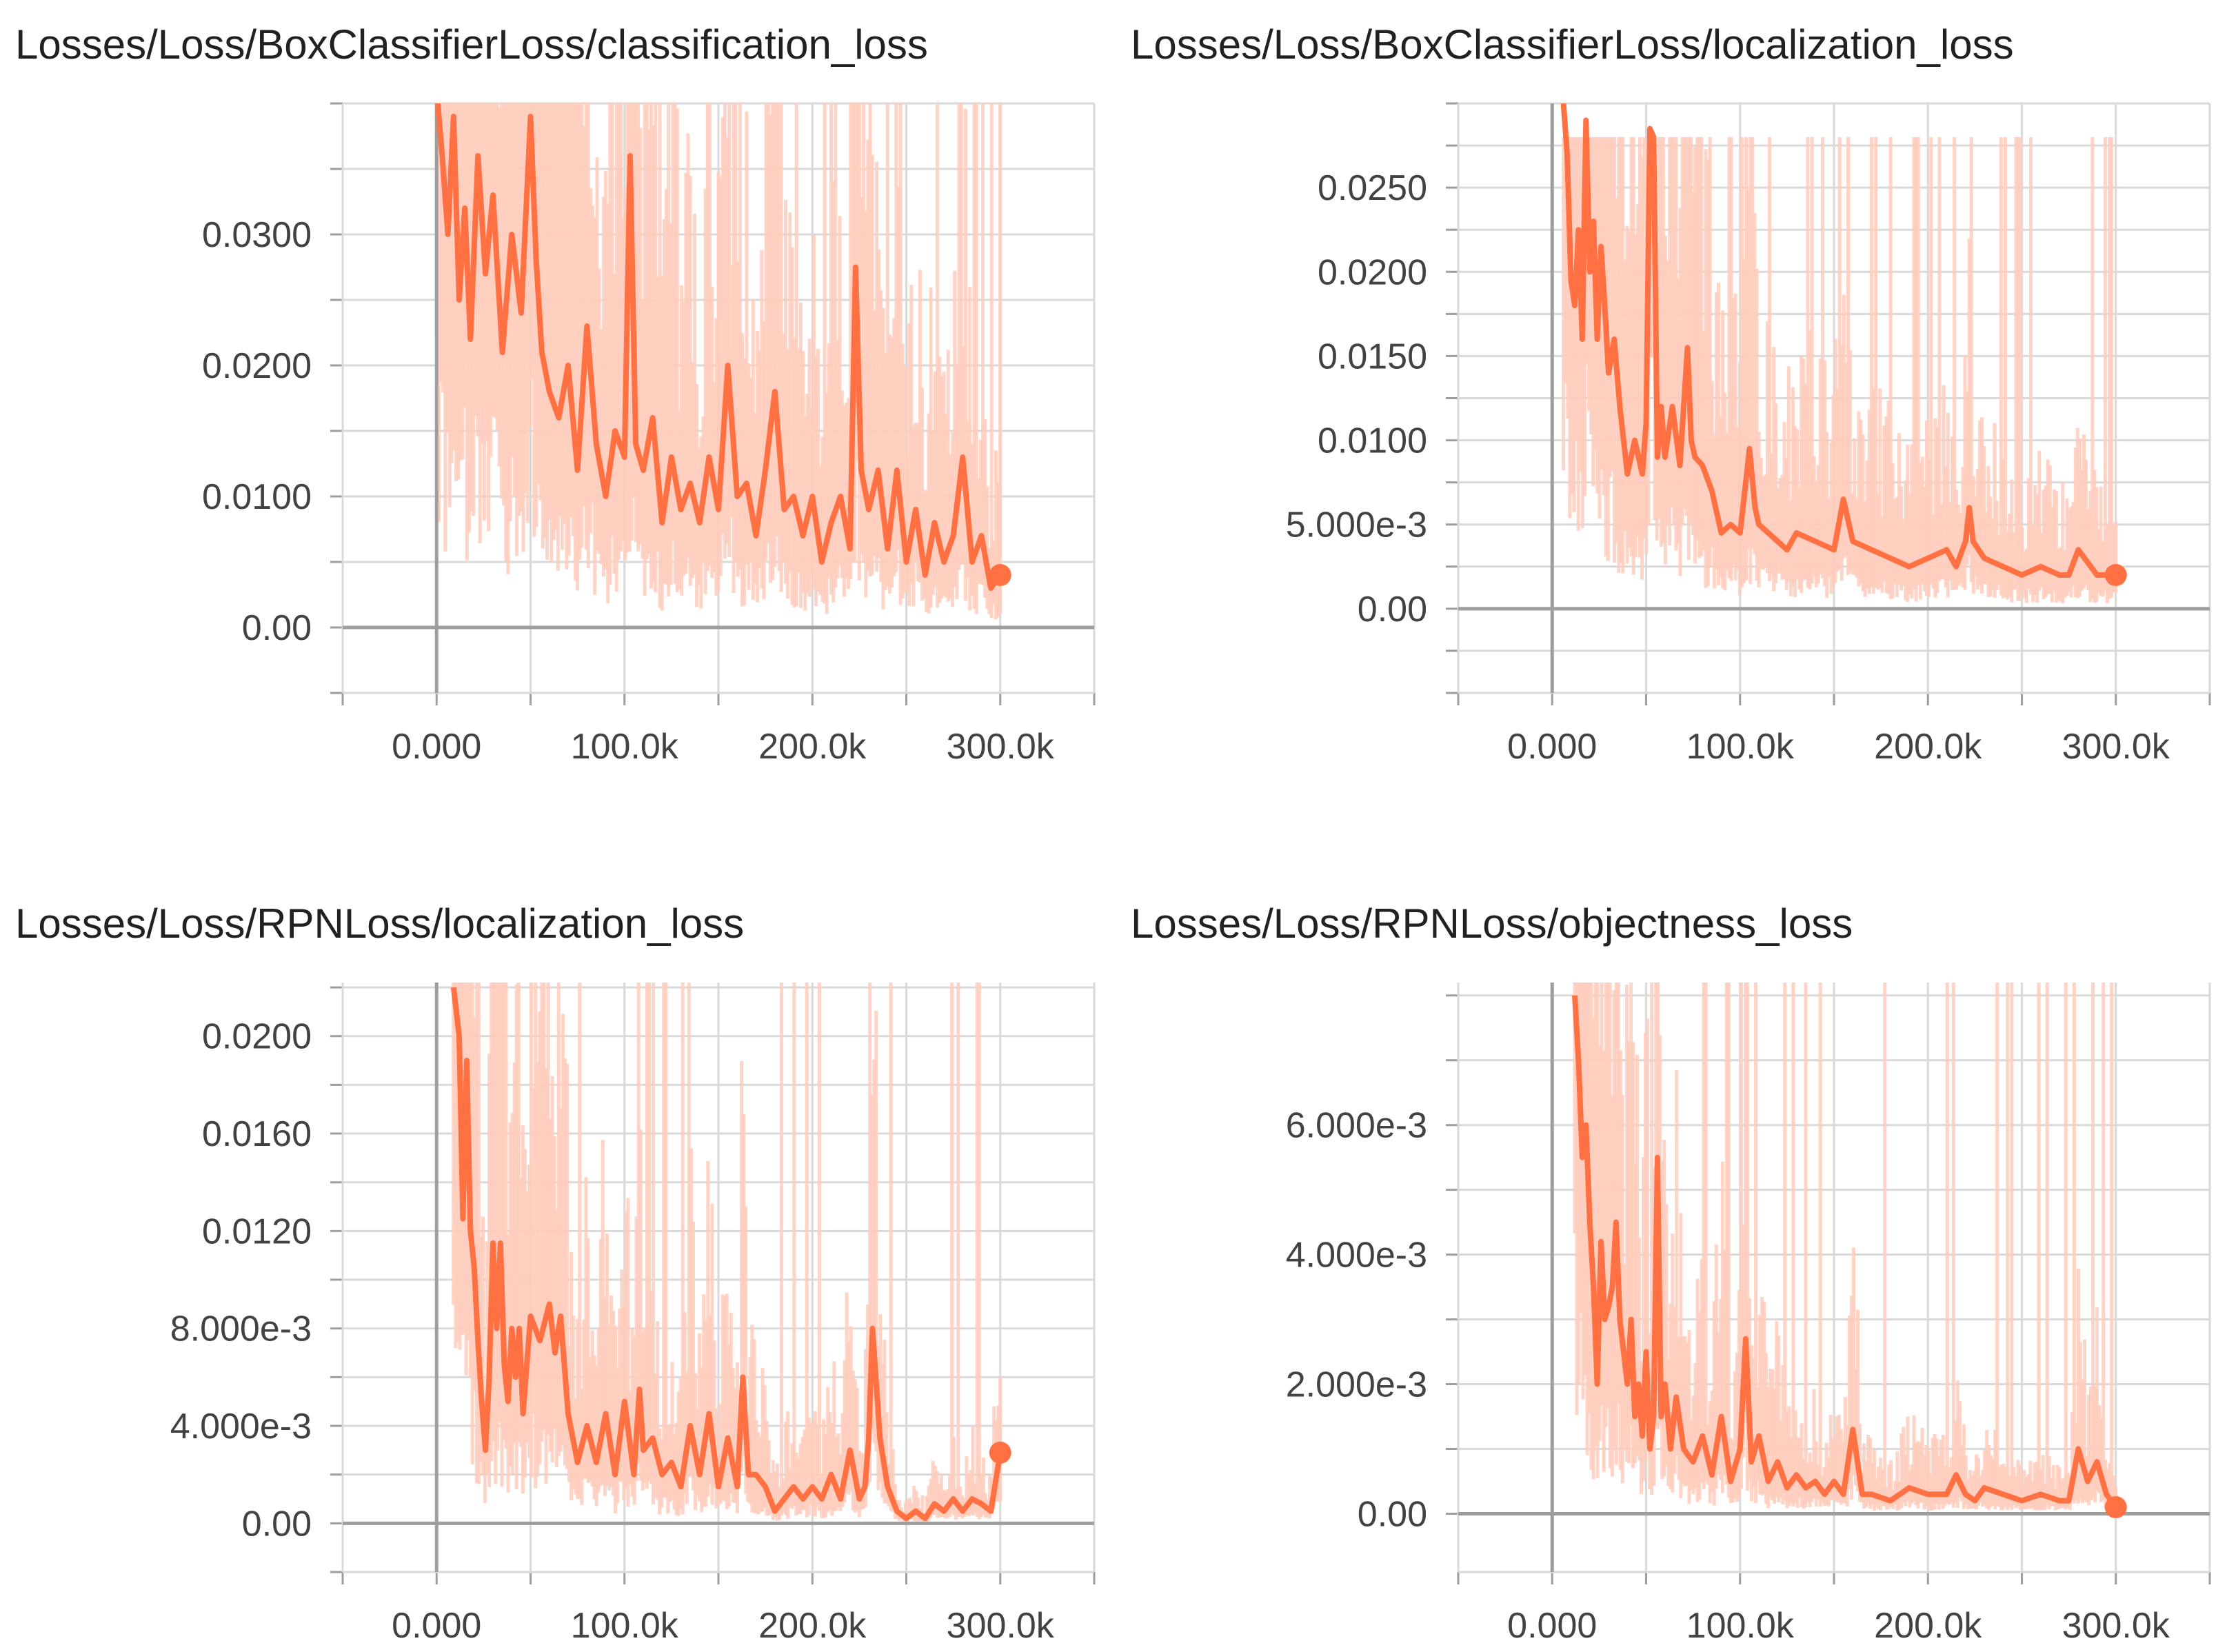 The width and height of the screenshot is (2227, 1652). Describe the element at coordinates (257, 1134) in the screenshot. I see `y-tick-label: 0.0160` at that location.